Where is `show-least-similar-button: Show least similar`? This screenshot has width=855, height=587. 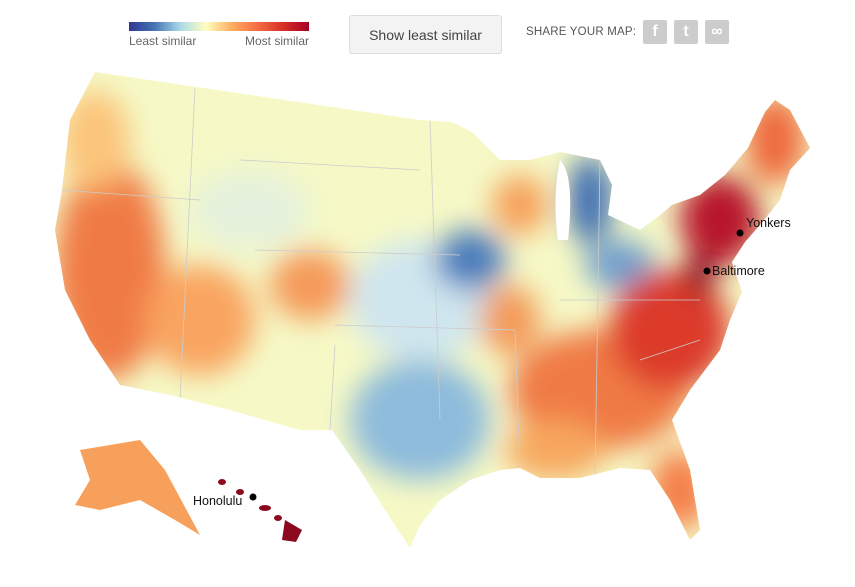 show-least-similar-button: Show least similar is located at coordinates (425, 34).